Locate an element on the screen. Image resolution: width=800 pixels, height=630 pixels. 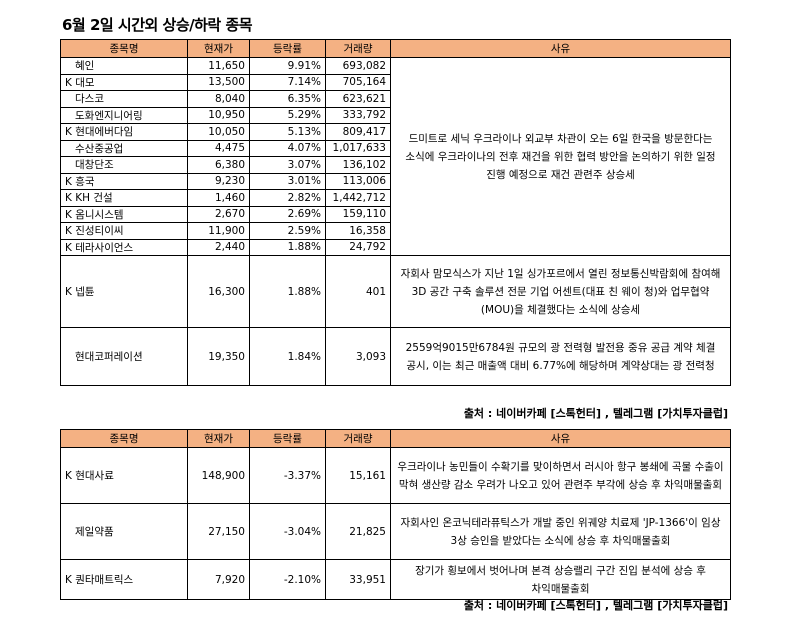
stock-change: 5.13% is located at coordinates (287, 132).